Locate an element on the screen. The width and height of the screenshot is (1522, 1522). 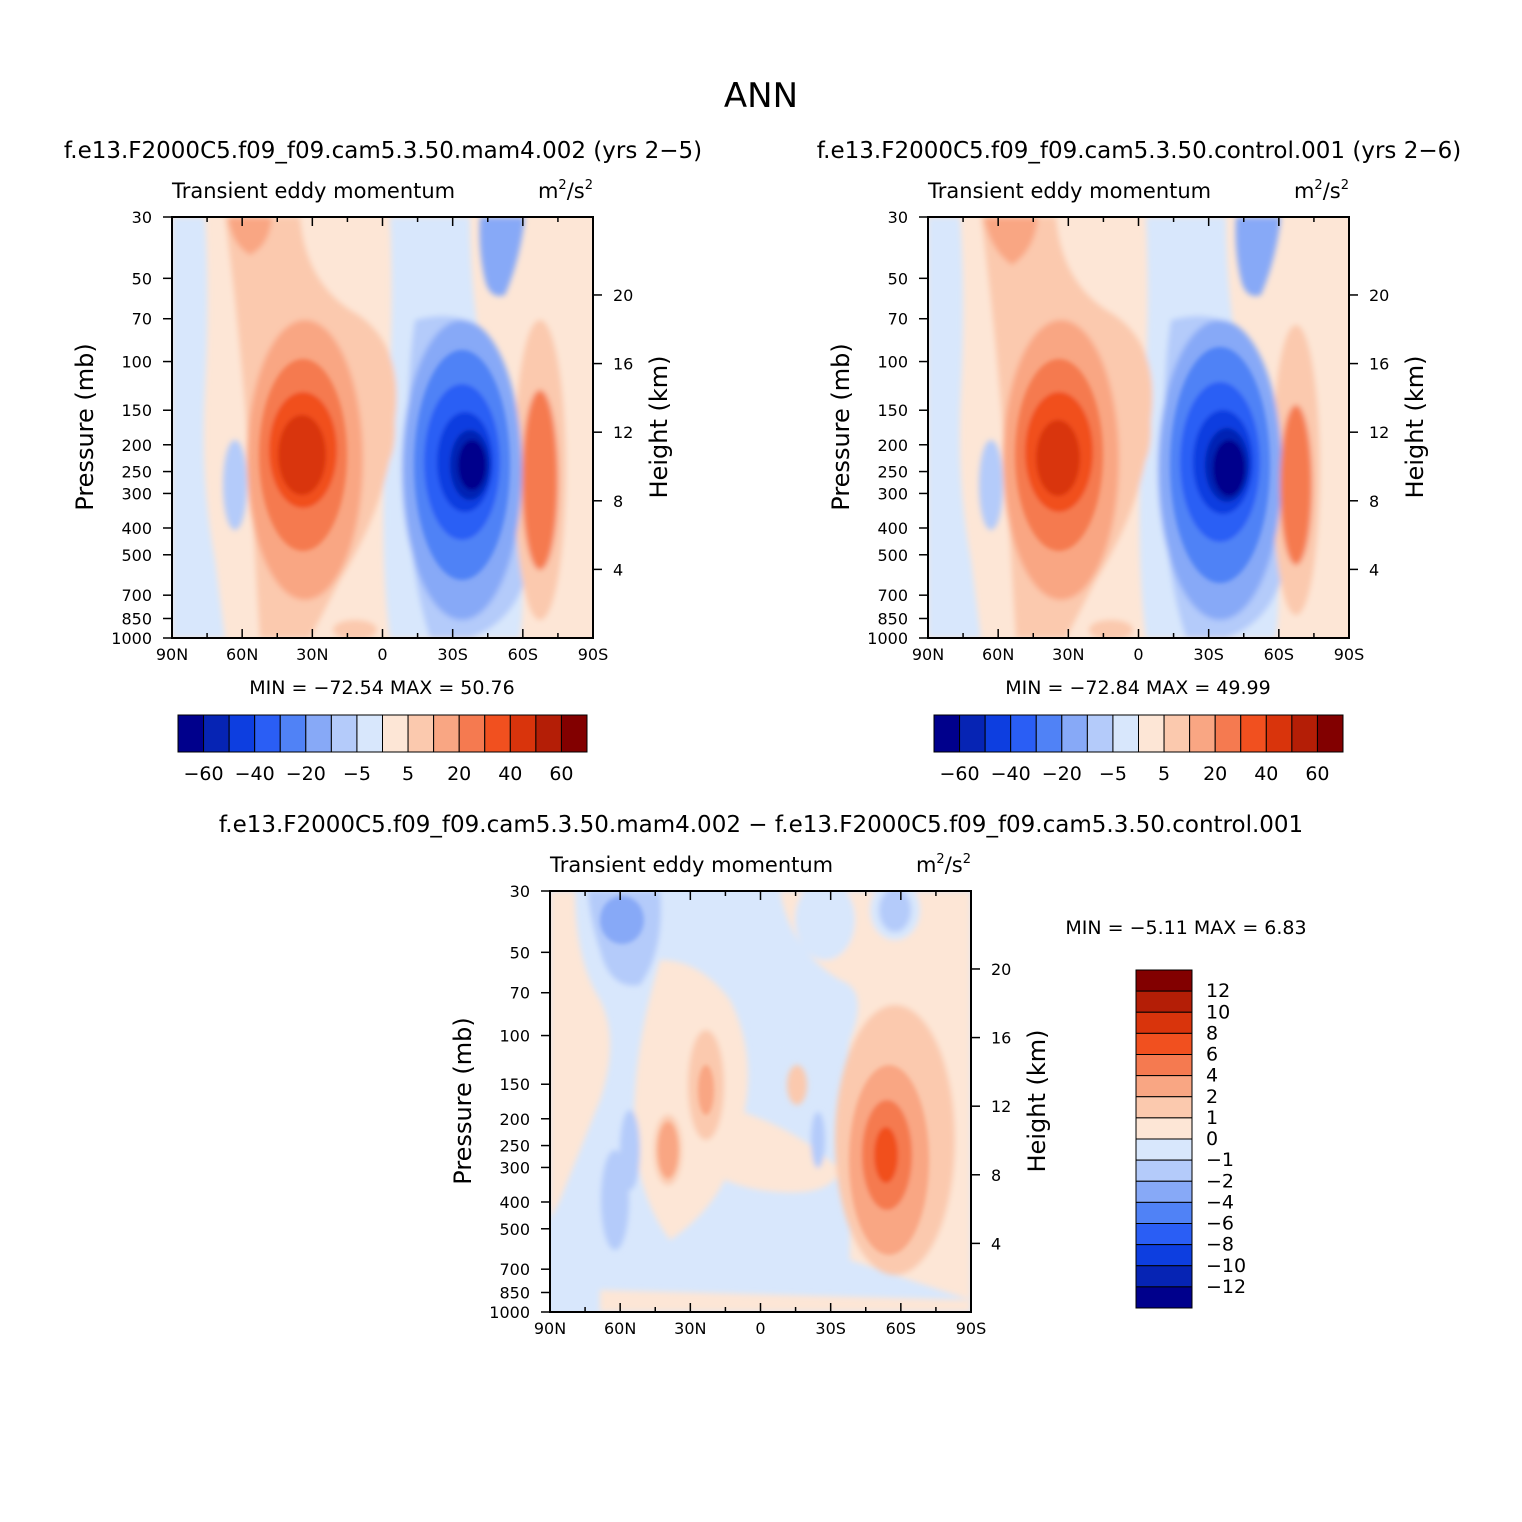
x-tick-label: 30N is located at coordinates (312, 654).